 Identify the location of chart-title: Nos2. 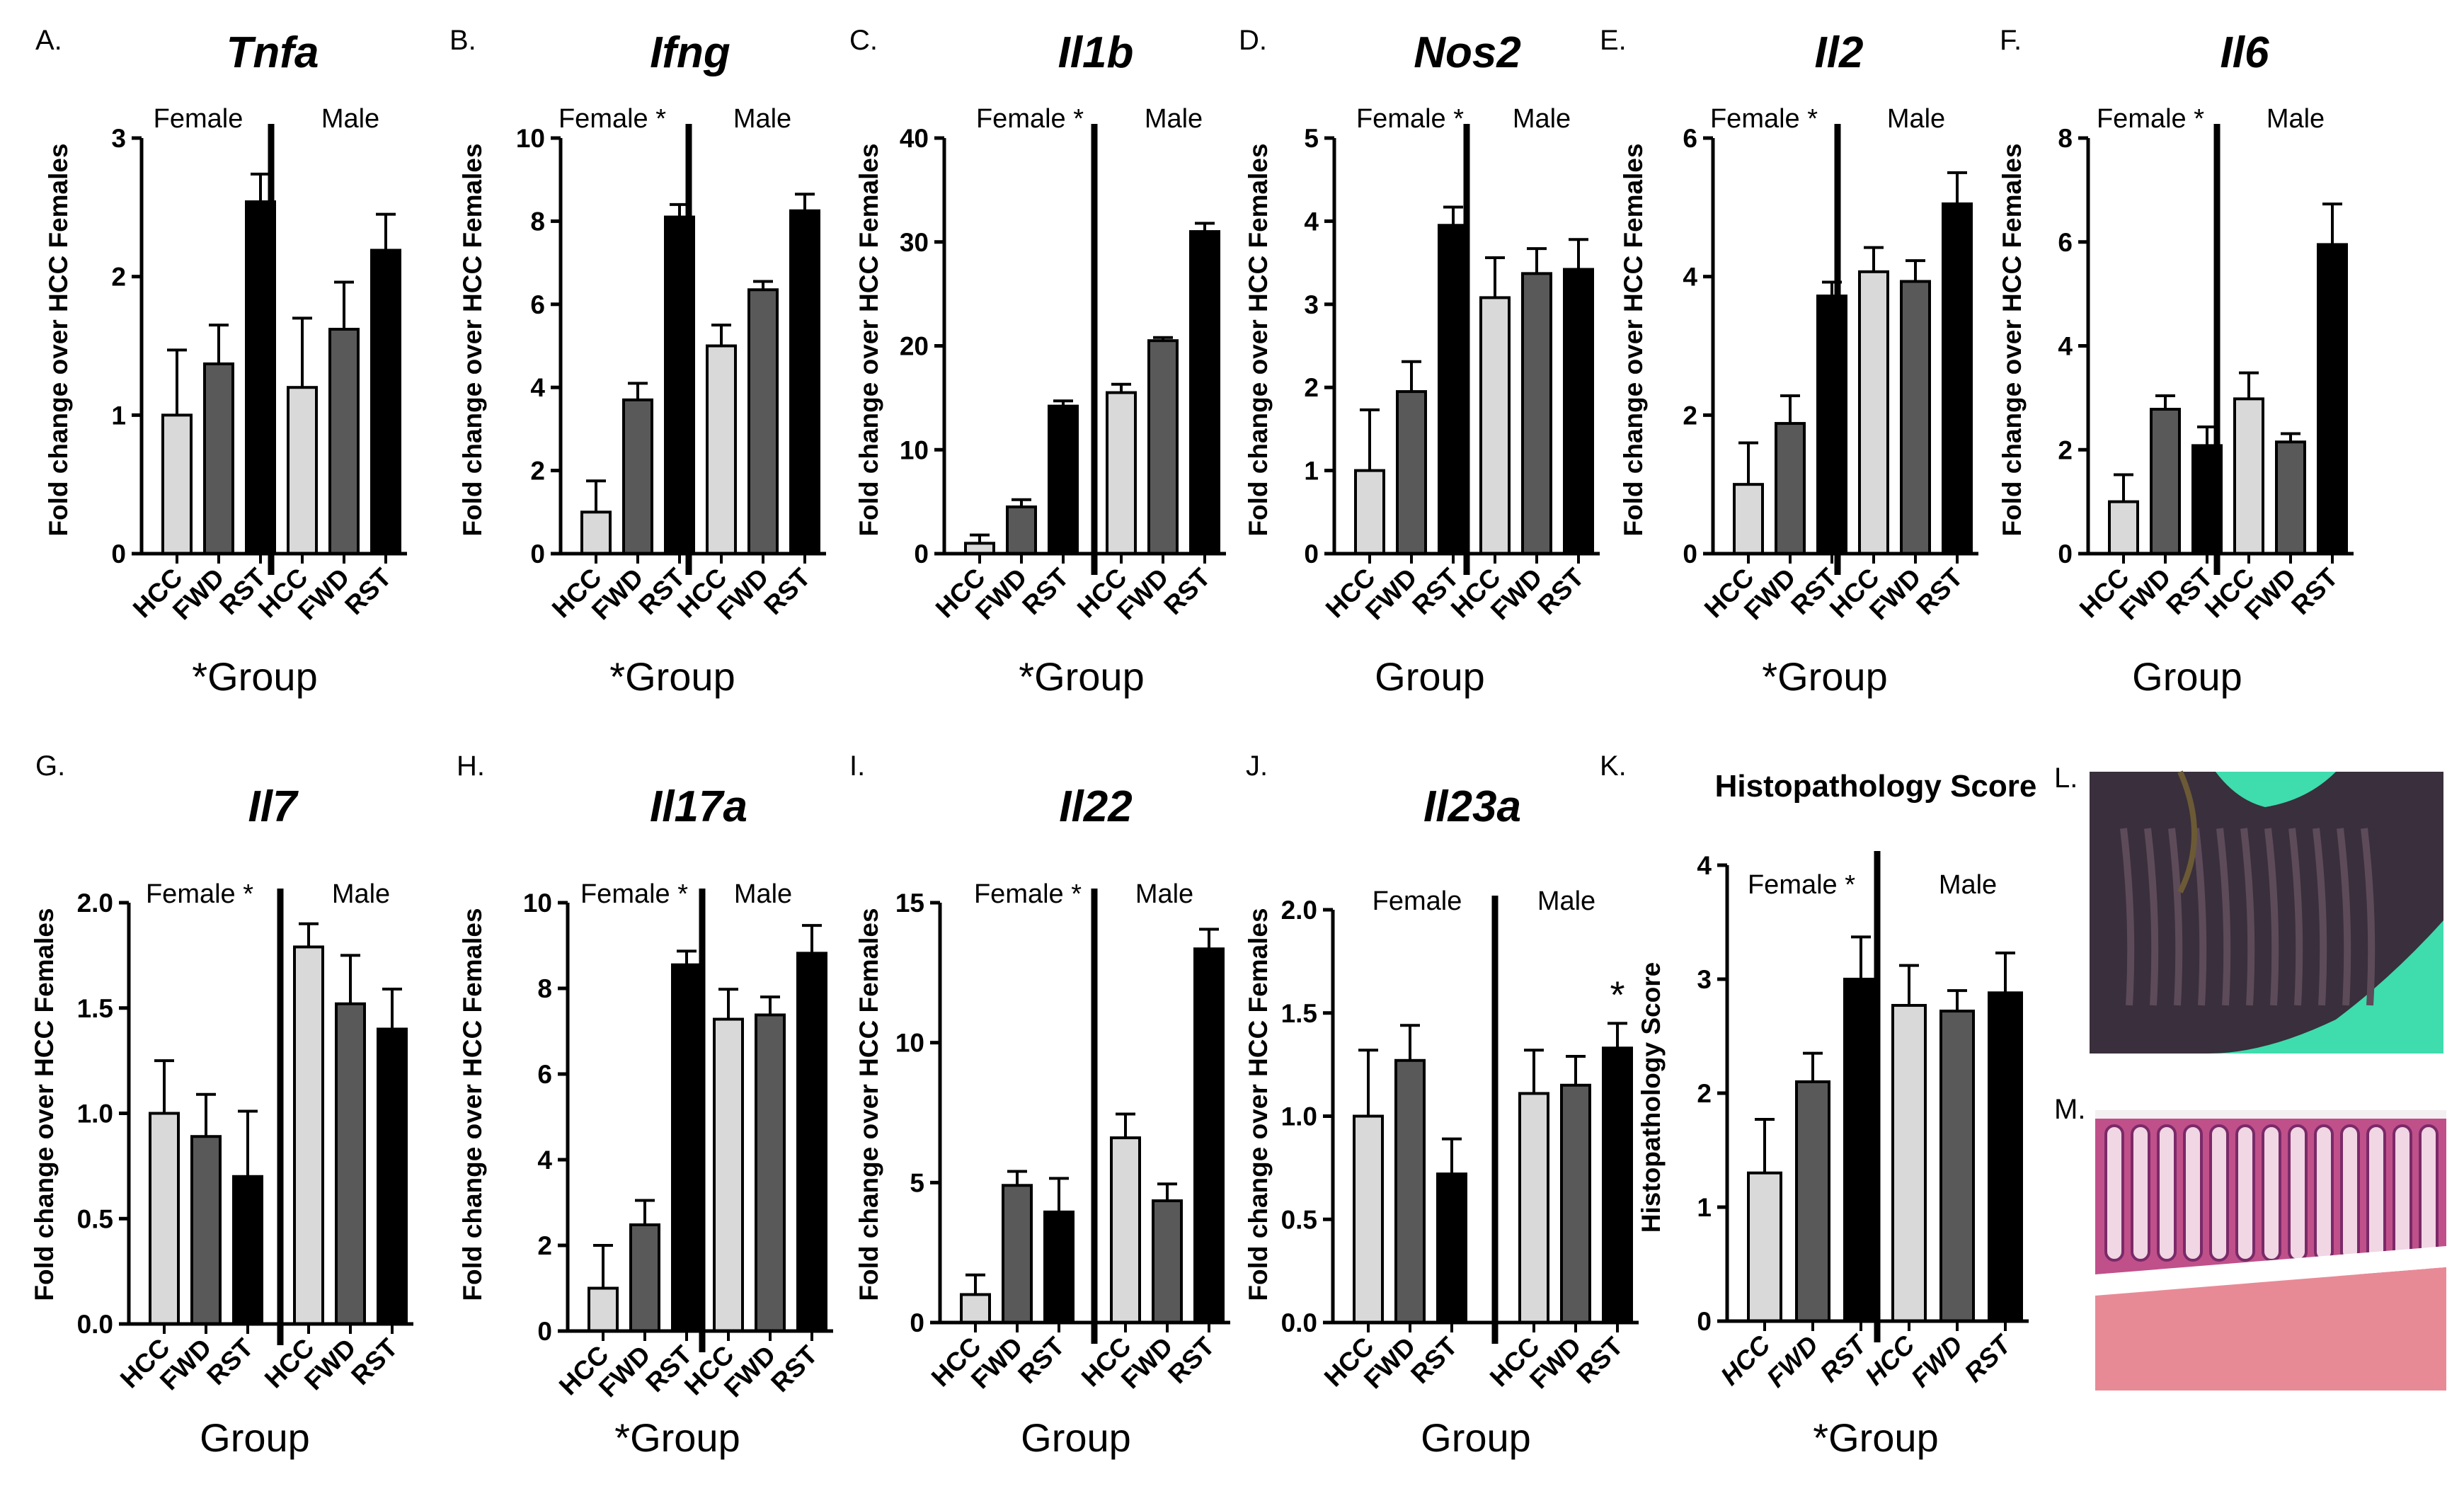
(1467, 52).